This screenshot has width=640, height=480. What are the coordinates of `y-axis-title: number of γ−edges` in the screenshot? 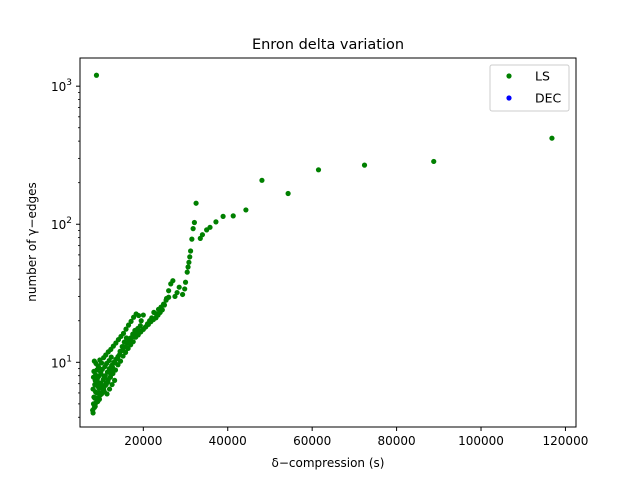 It's located at (32, 241).